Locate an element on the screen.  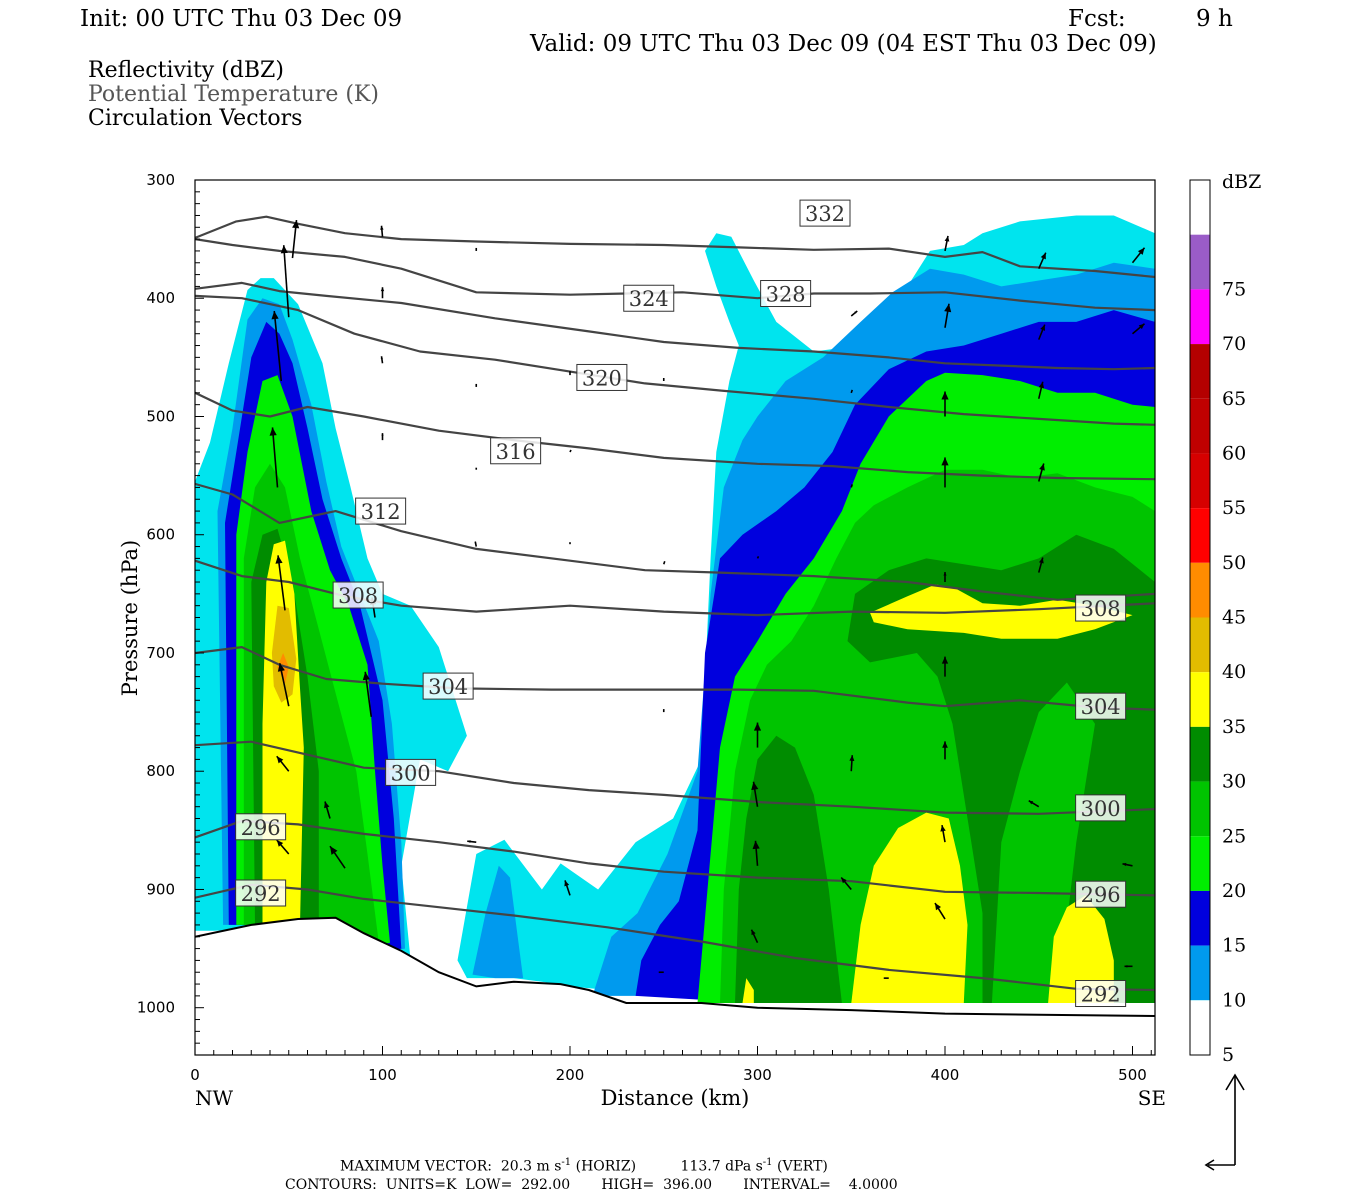
contour-label: 300 is located at coordinates (411, 772).